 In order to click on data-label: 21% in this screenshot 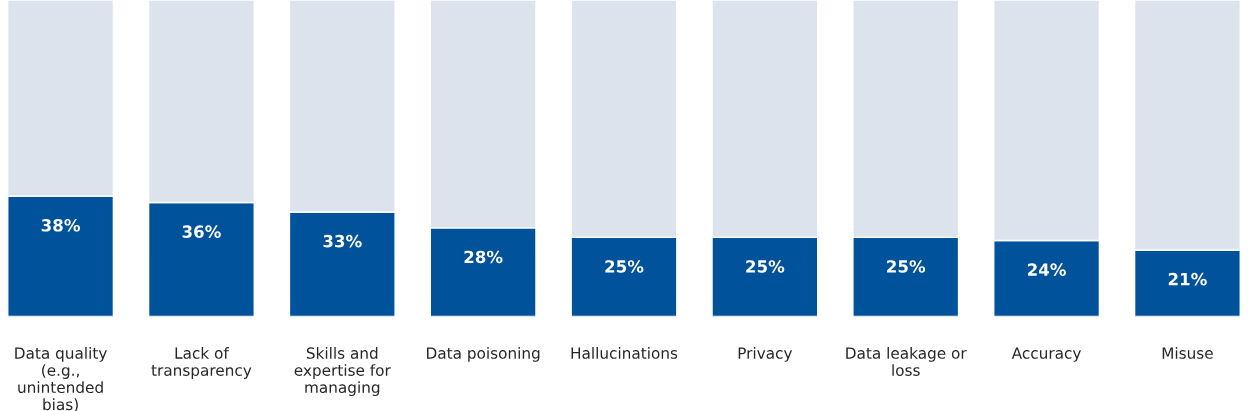, I will do `click(1187, 279)`.